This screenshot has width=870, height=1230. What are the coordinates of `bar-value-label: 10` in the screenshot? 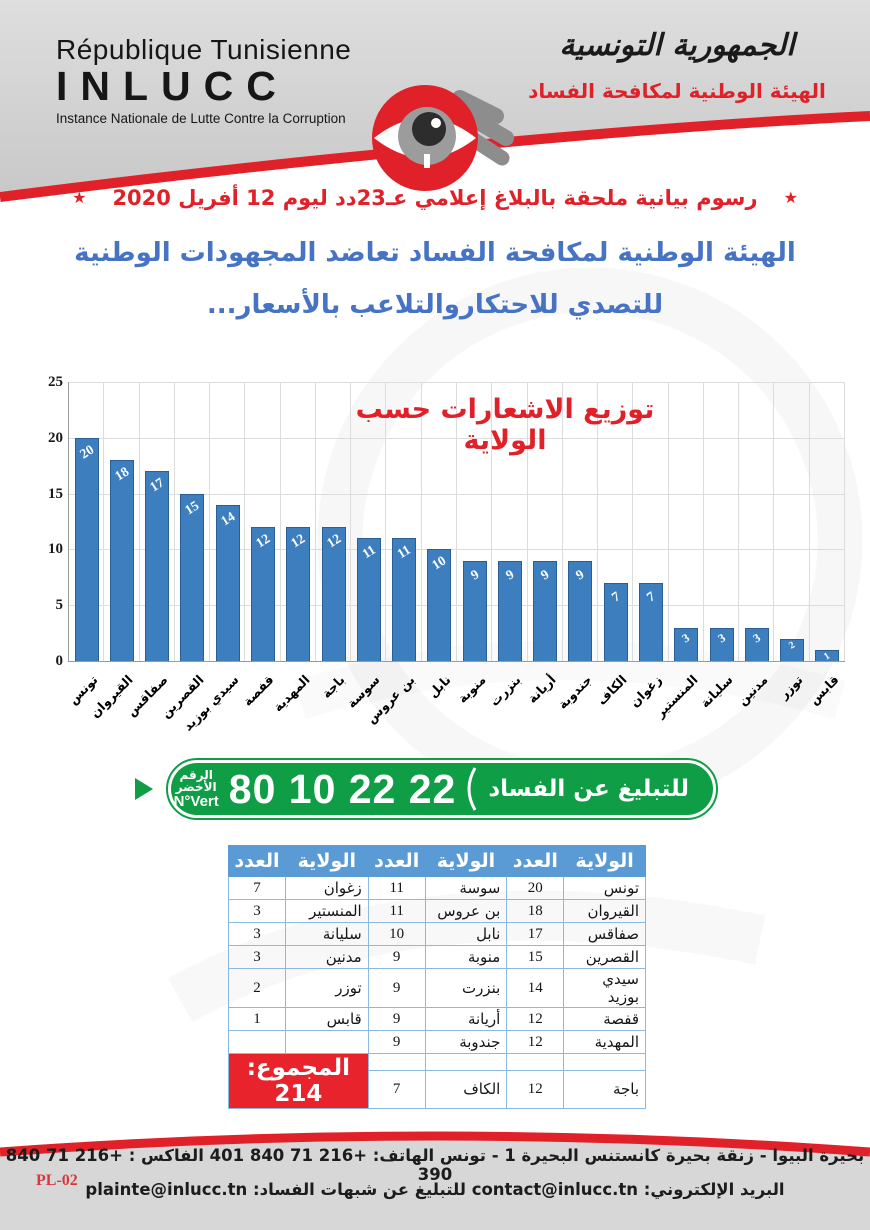 It's located at (439, 562).